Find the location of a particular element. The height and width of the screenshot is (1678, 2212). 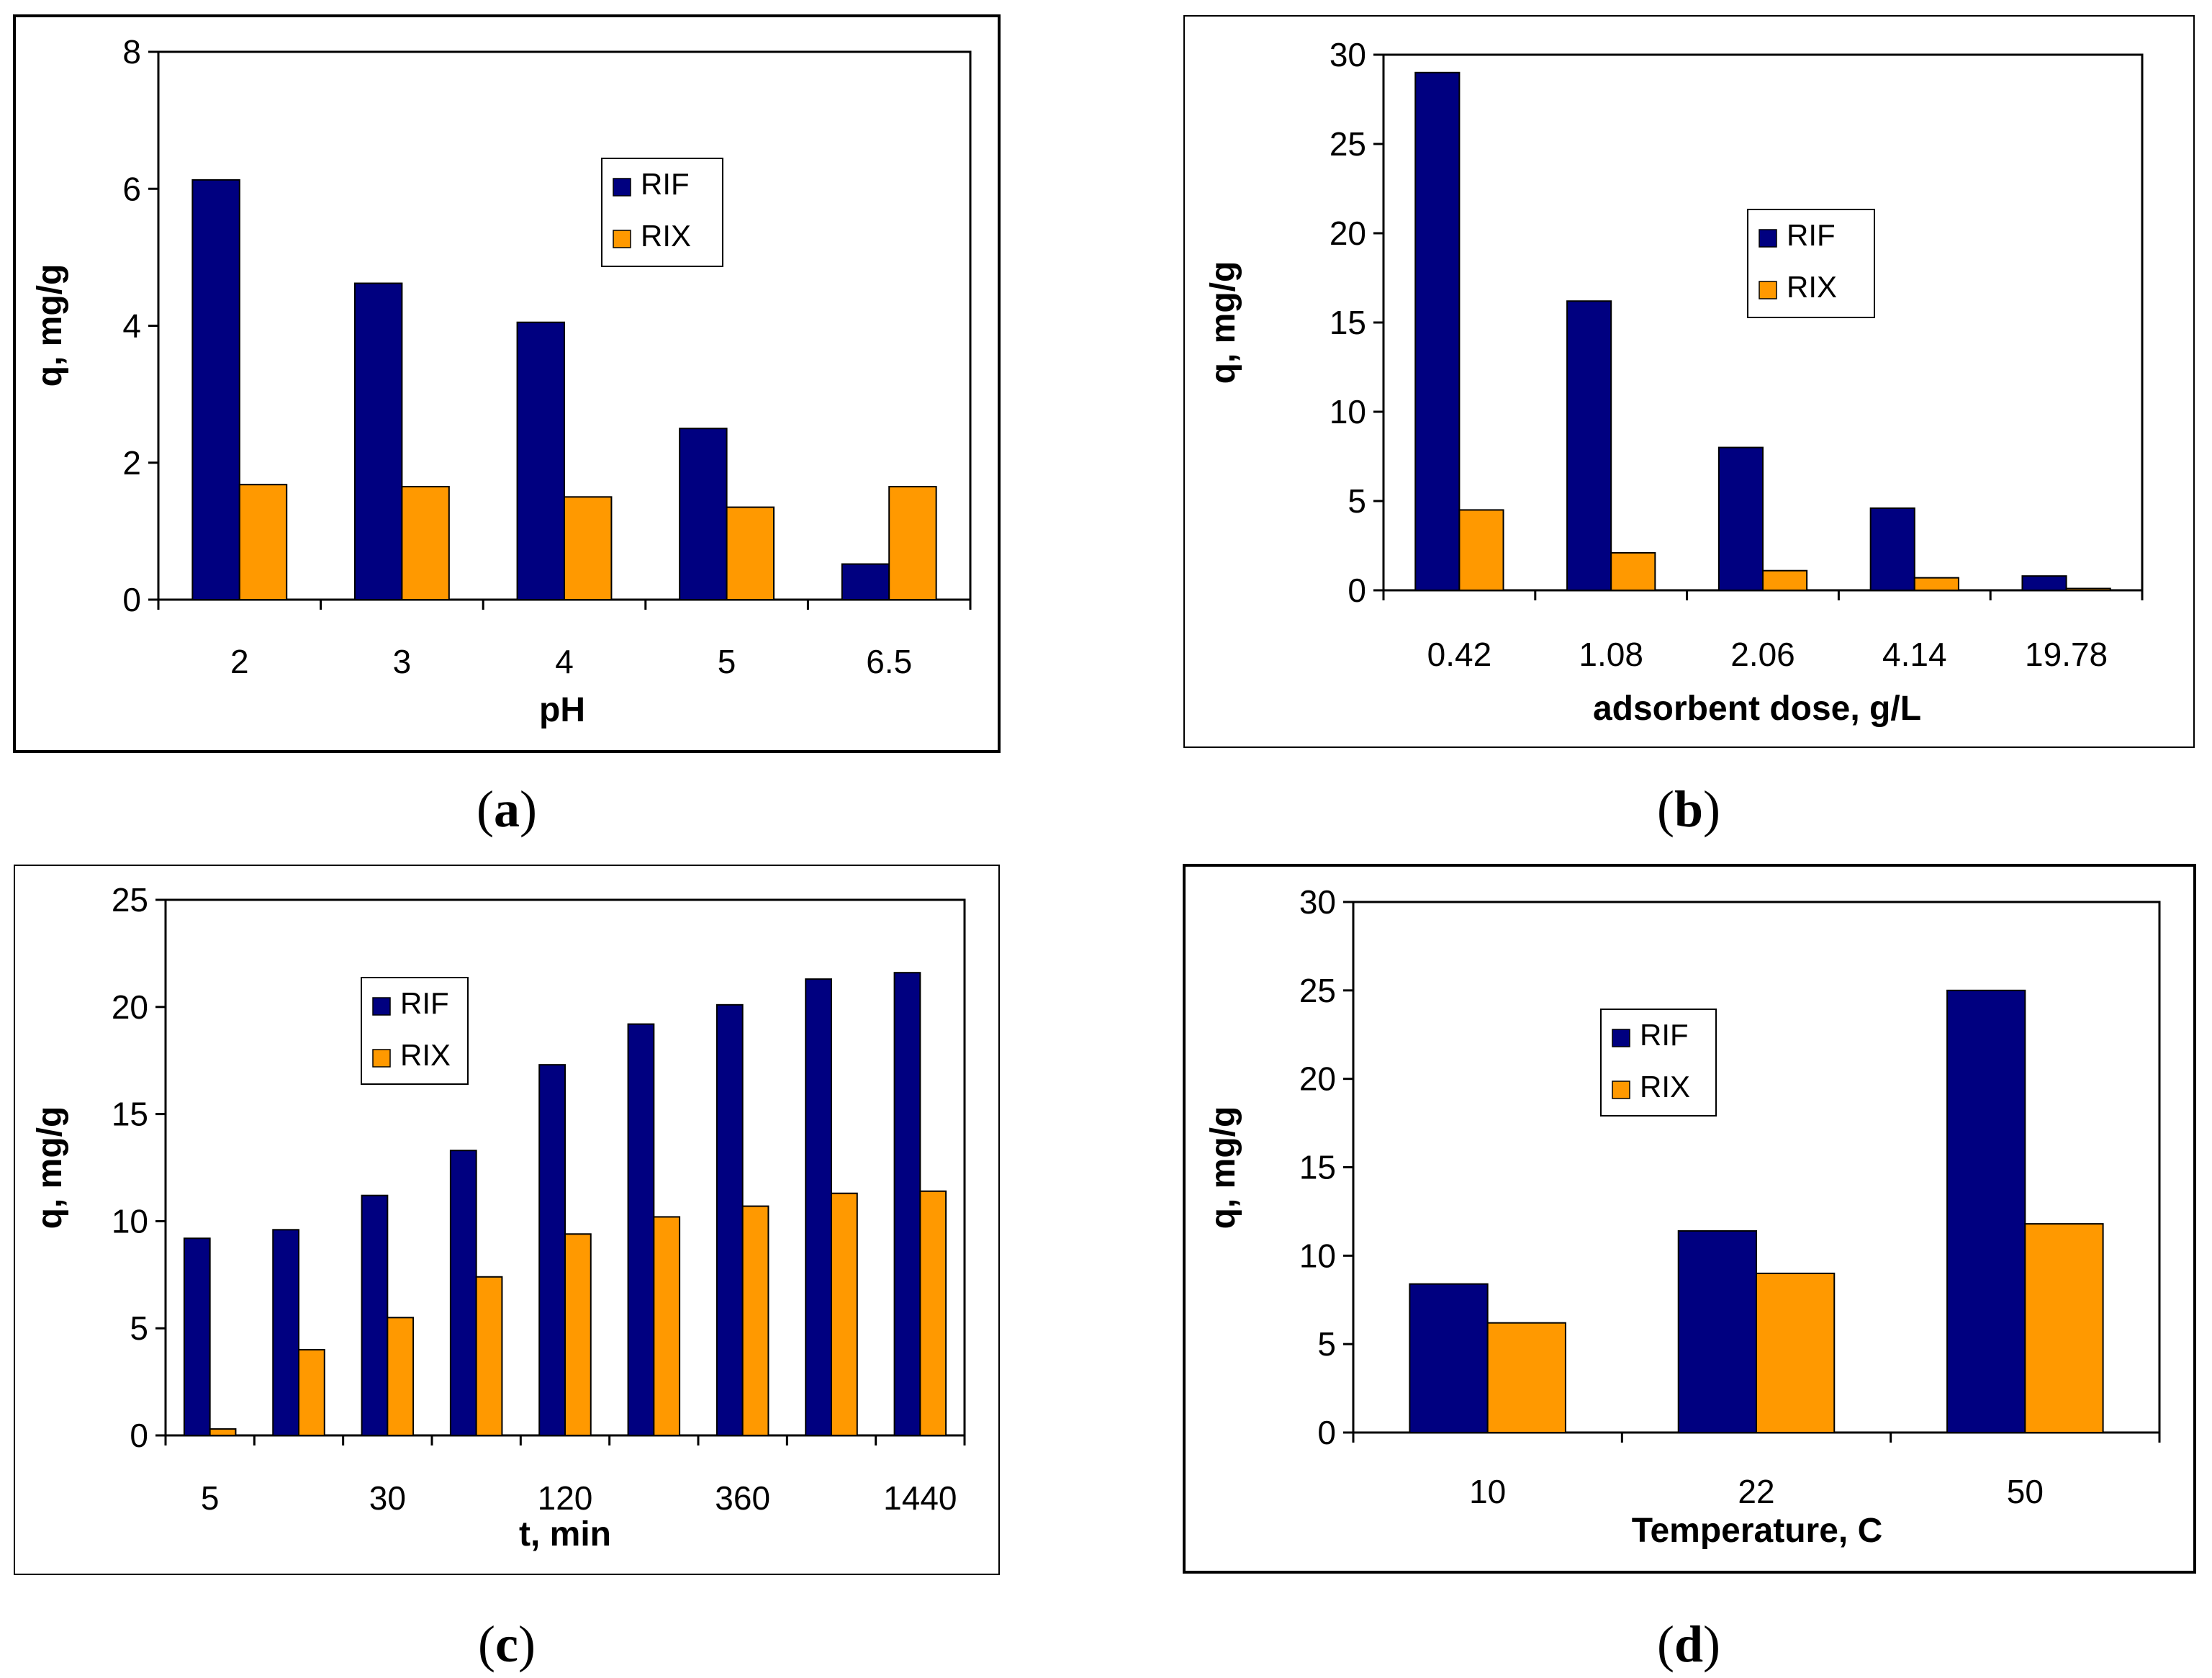

x-tick-label: 30 is located at coordinates (388, 1498).